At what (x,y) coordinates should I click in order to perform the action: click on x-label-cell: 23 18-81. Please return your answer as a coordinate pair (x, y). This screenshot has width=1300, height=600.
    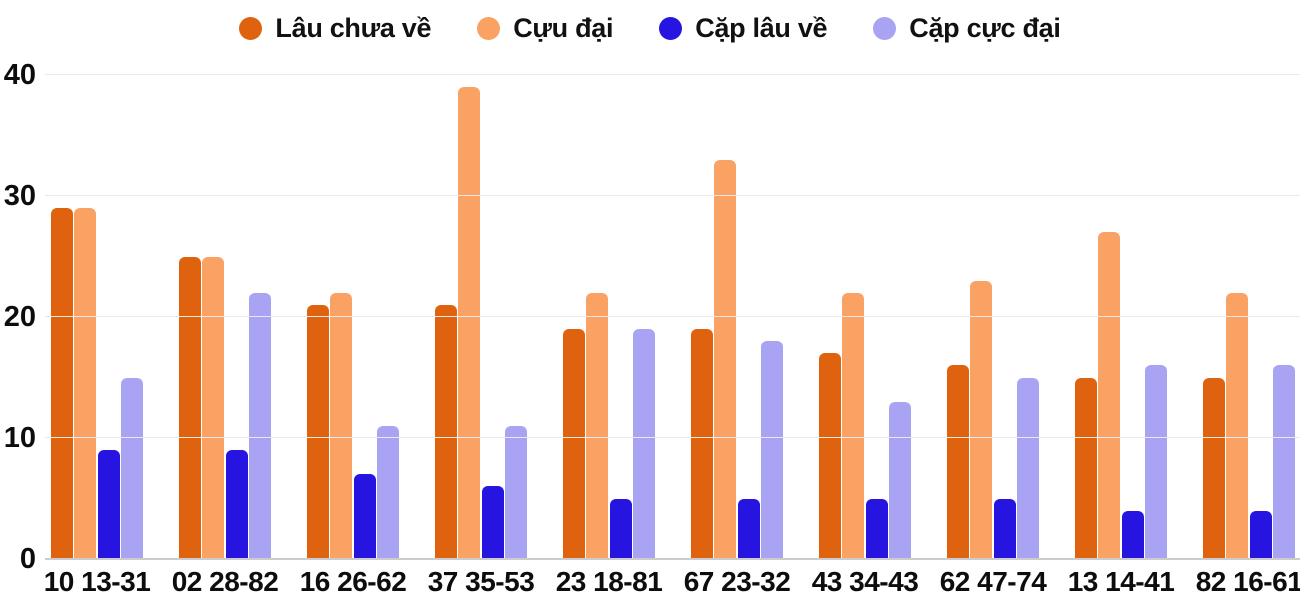
    Looking at the image, I should click on (609, 582).